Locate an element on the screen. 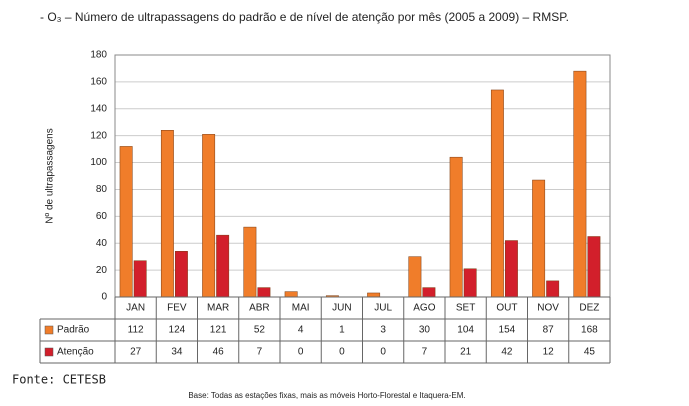 The height and width of the screenshot is (406, 689). y-tick-label: 140 is located at coordinates (98, 108).